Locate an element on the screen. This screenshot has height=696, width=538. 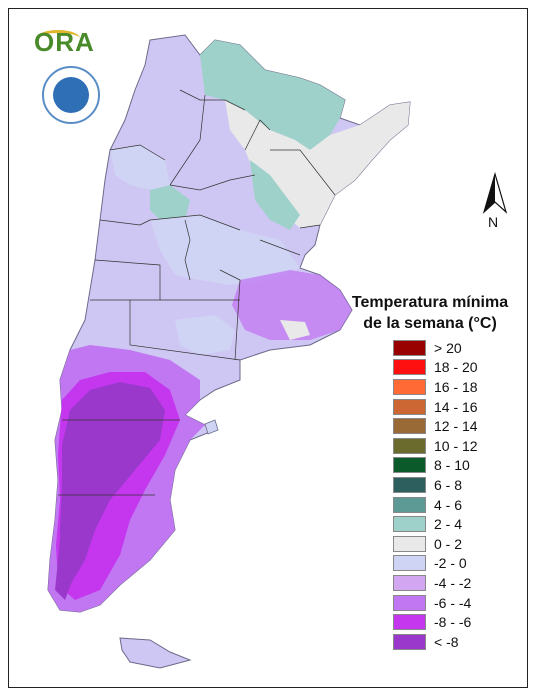
legend-label: 2 - 4 is located at coordinates (448, 524).